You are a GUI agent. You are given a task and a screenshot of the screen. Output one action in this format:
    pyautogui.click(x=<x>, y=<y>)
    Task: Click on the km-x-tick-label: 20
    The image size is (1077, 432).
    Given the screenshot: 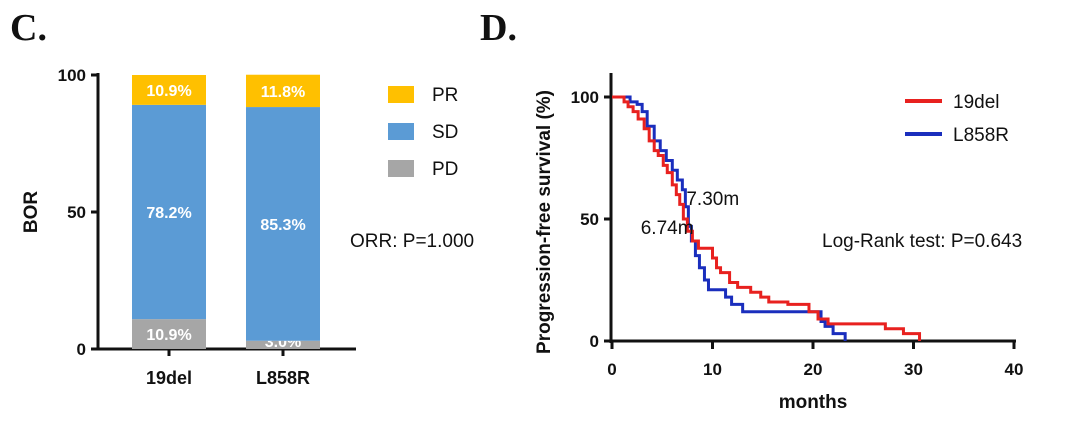 What is the action you would take?
    pyautogui.click(x=813, y=369)
    